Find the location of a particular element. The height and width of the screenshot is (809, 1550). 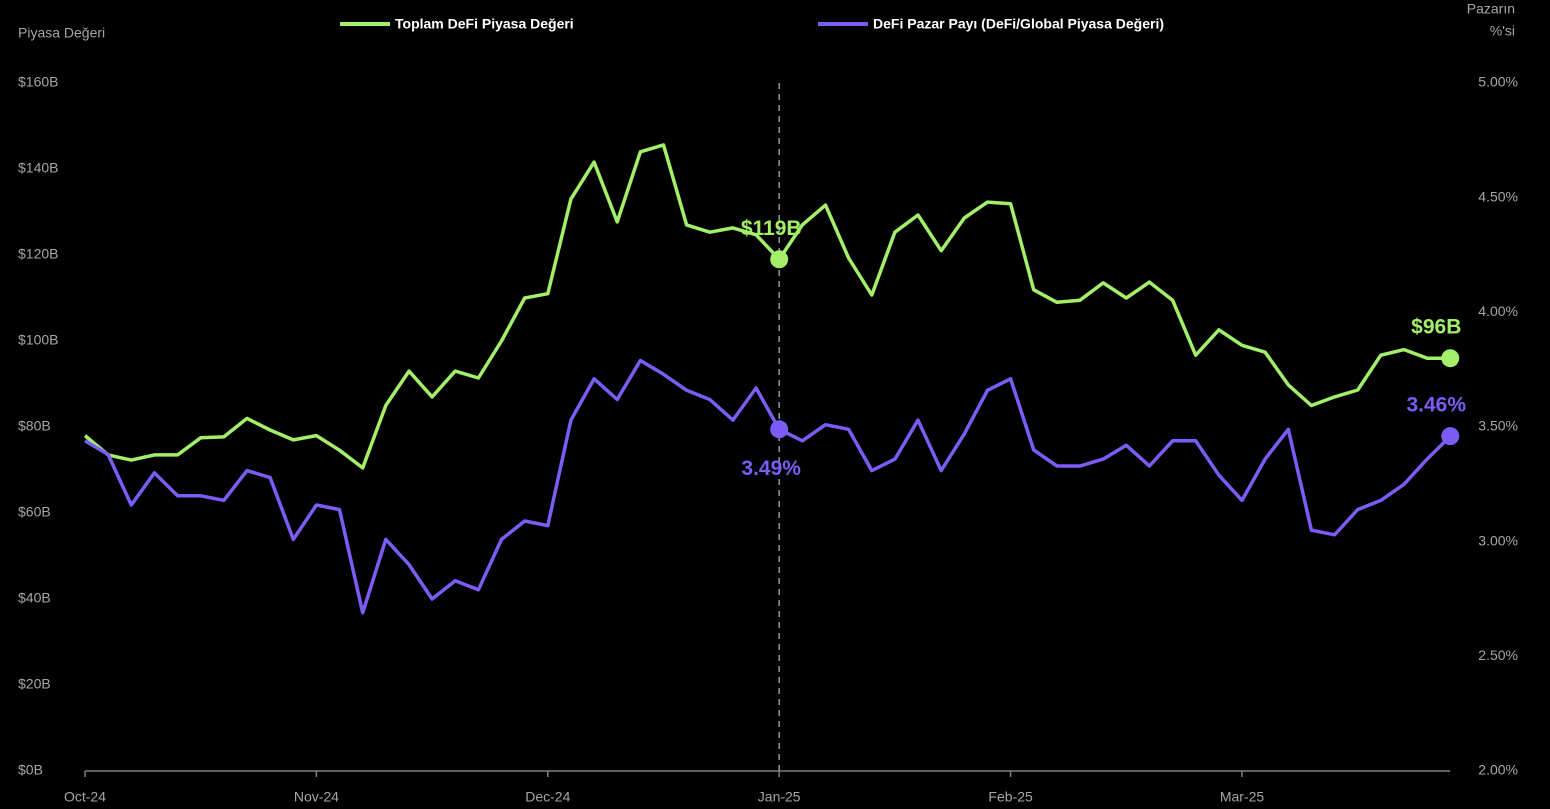

y-axis-label: Piyasa Değeri is located at coordinates (61, 33).